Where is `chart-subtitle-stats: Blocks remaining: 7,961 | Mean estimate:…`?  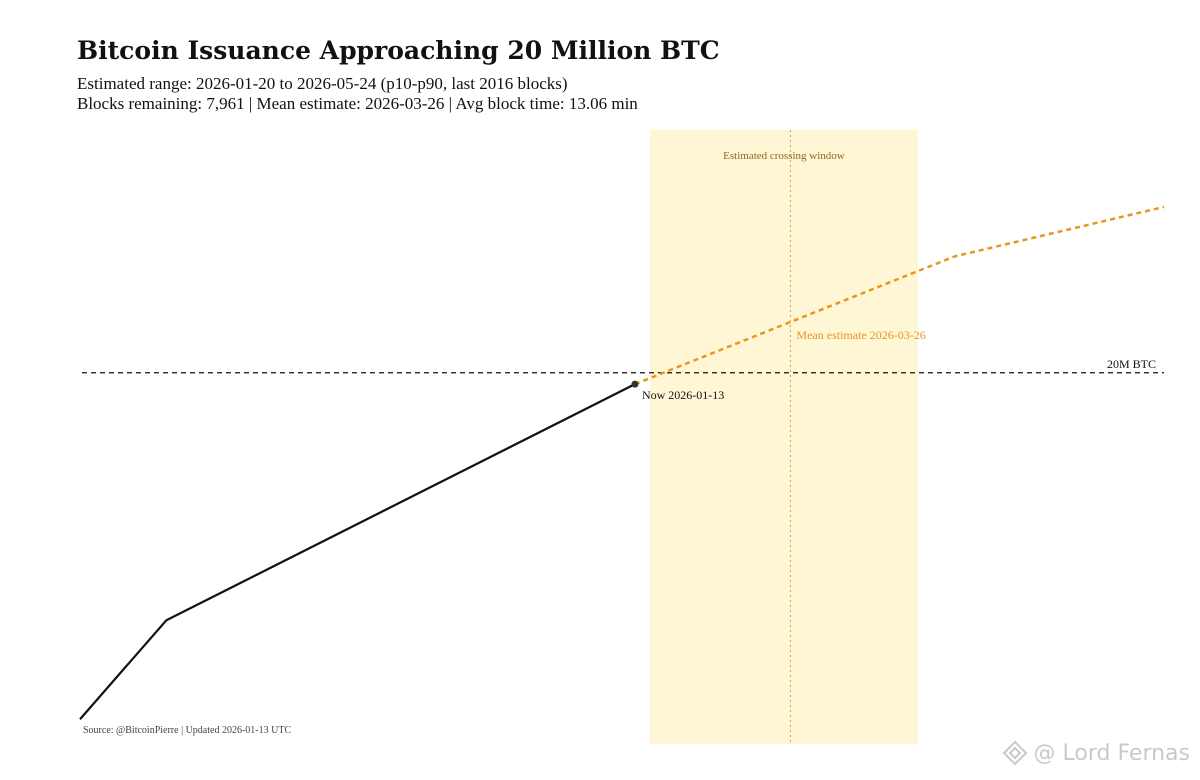
chart-subtitle-stats: Blocks remaining: 7,961 | Mean estimate:… is located at coordinates (357, 103).